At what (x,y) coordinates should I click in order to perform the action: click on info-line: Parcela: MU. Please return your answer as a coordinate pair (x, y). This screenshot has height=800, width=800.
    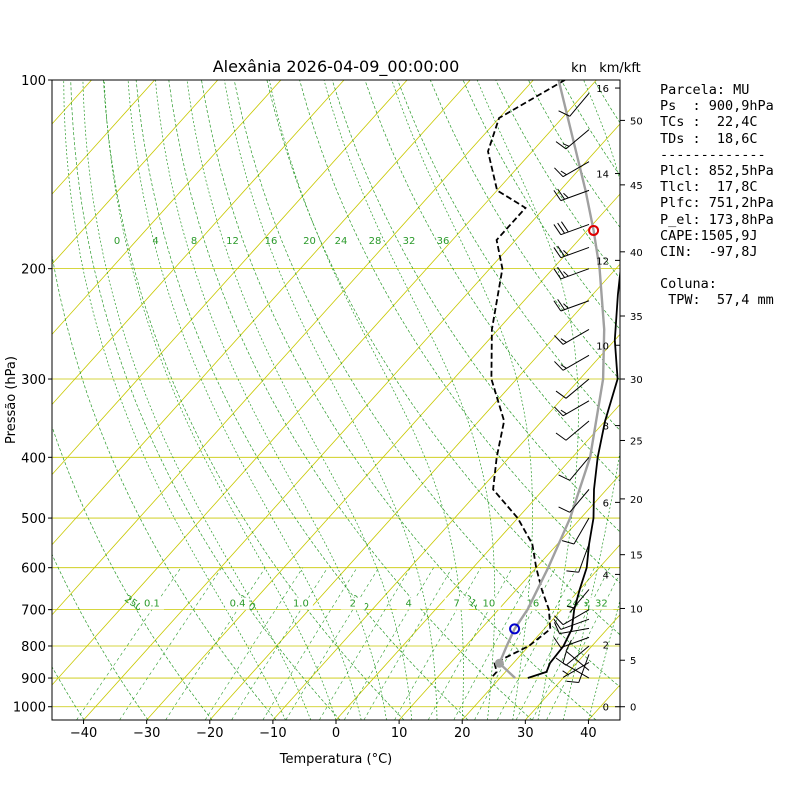
    Looking at the image, I should click on (705, 90).